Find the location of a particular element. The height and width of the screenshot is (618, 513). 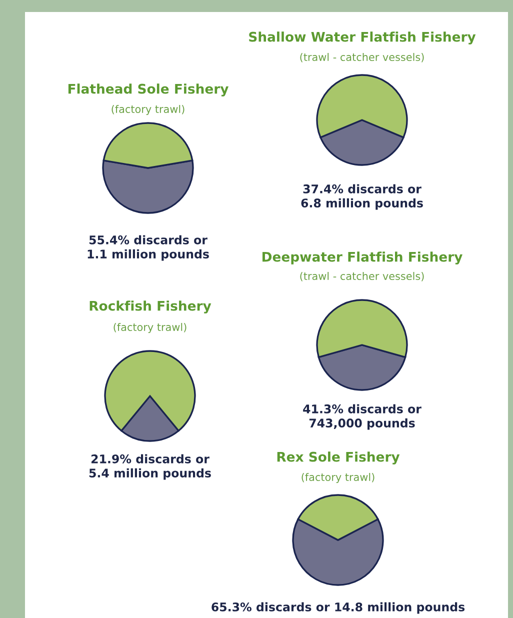

chart-title: Shallow Water Flatfish Fishery is located at coordinates (362, 38).